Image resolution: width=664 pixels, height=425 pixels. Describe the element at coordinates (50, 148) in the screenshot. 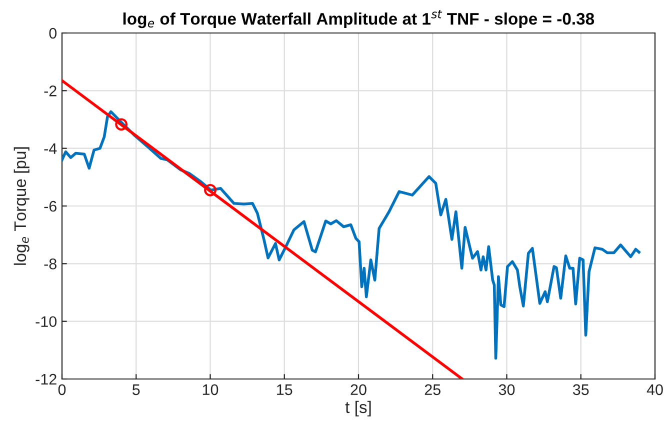

I see `y-tick-label: -4` at that location.